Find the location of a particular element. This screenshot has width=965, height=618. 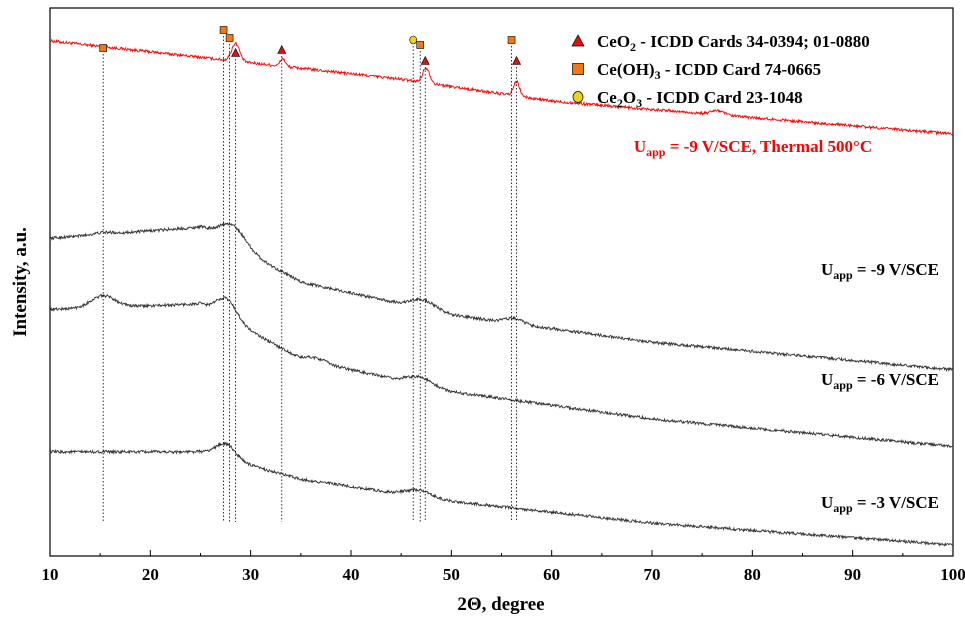

x-tick-label-100: 100 is located at coordinates (952, 574).